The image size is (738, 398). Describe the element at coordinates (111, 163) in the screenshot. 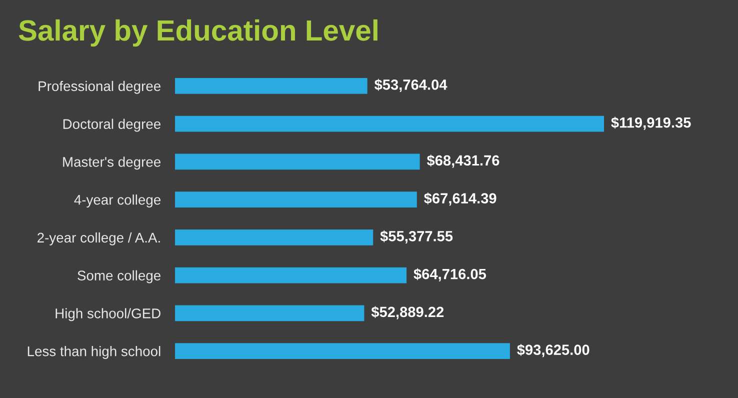

I see `y-tick-label: Master's degree` at that location.